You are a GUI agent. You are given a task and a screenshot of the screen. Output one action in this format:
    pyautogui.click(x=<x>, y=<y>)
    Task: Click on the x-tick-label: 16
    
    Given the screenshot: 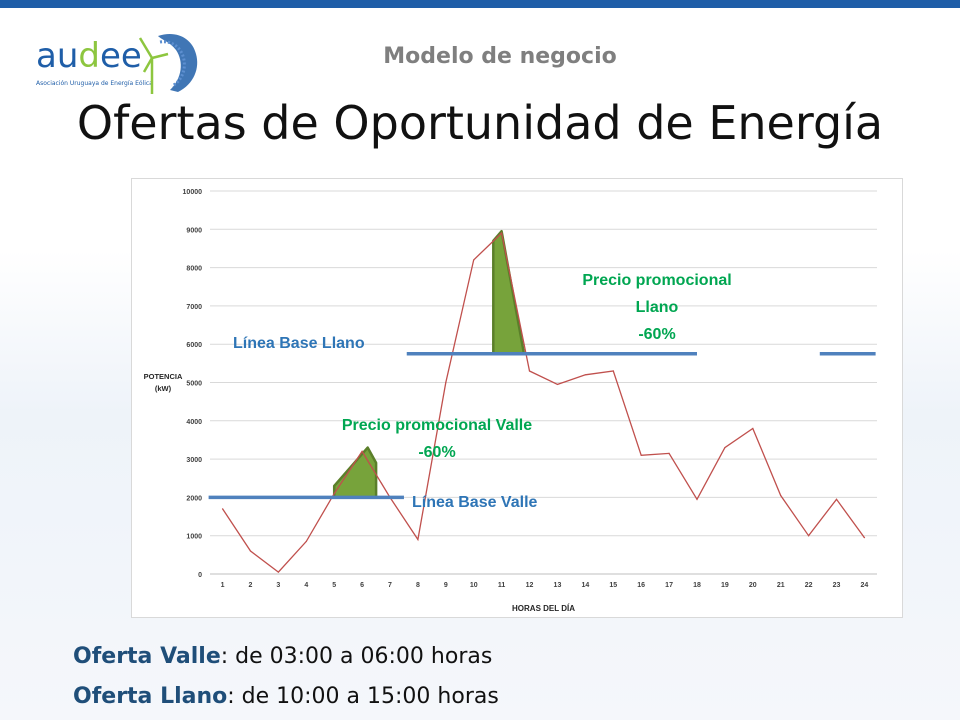 What is the action you would take?
    pyautogui.click(x=641, y=585)
    